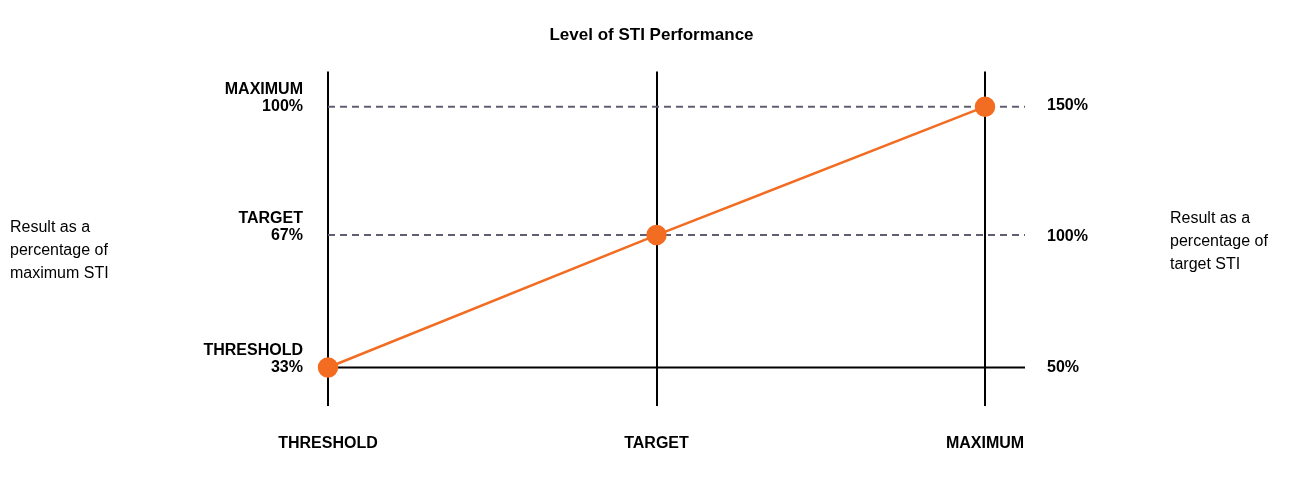 Image resolution: width=1303 pixels, height=478 pixels. What do you see at coordinates (253, 349) in the screenshot?
I see `text: THRESHOLD` at bounding box center [253, 349].